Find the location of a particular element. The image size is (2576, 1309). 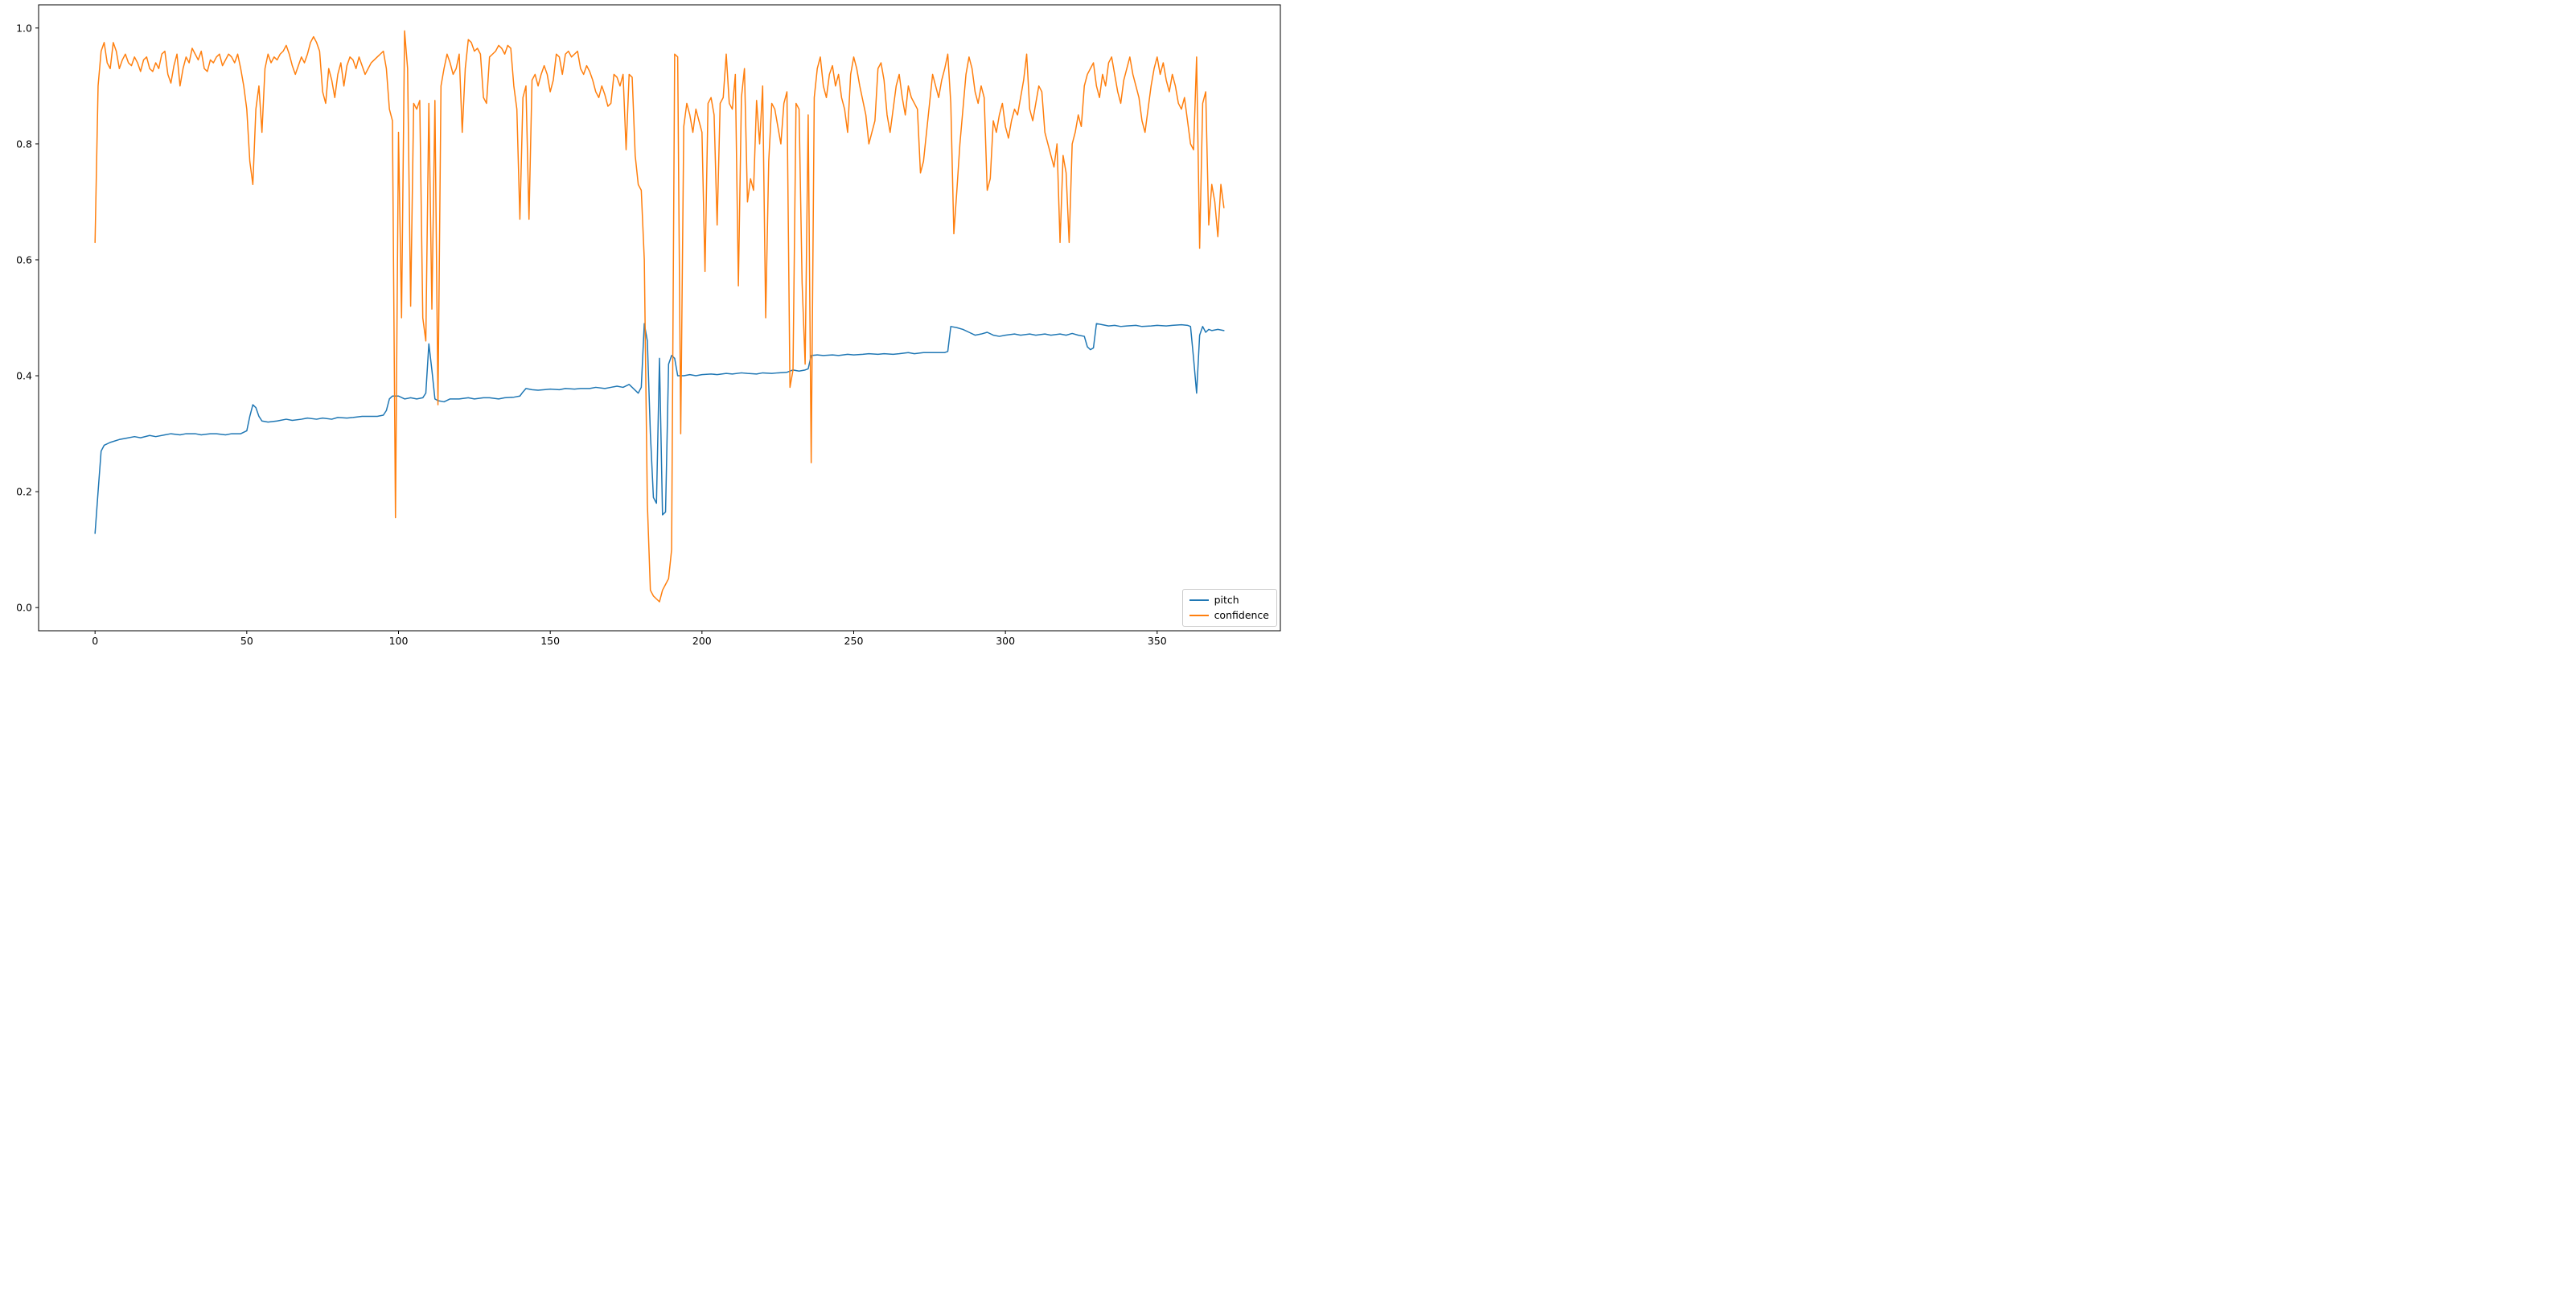

svg-text: 0.6 is located at coordinates (24, 259).